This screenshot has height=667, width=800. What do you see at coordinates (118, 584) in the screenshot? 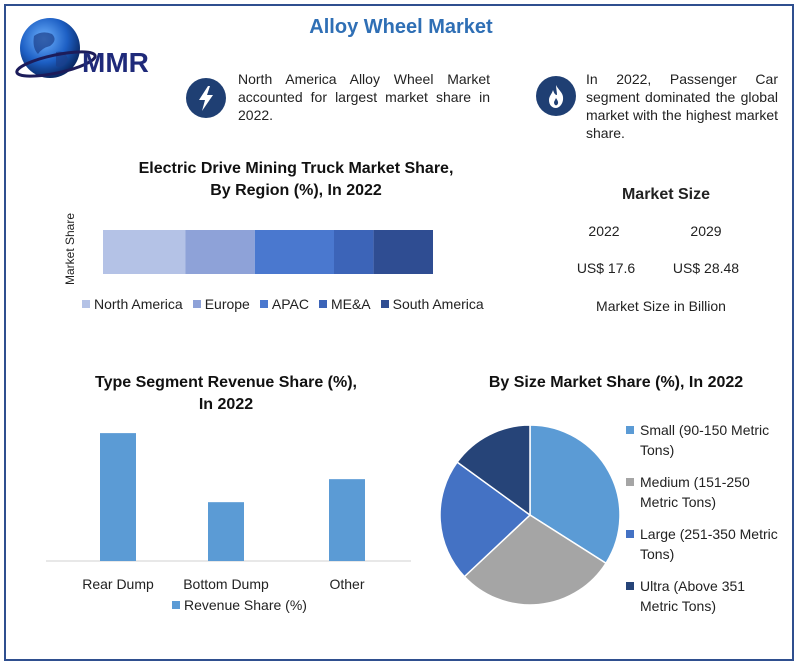
I see `segment-x-tick-label: Rear Dump` at bounding box center [118, 584].